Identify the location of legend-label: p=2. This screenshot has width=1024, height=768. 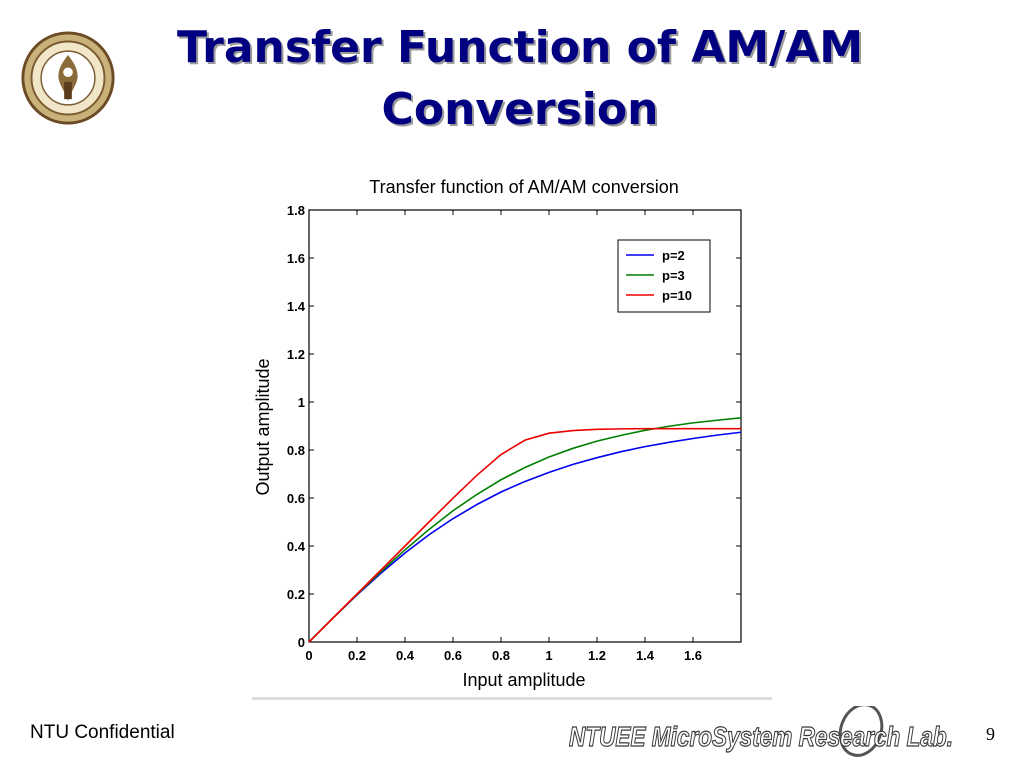
(673, 255).